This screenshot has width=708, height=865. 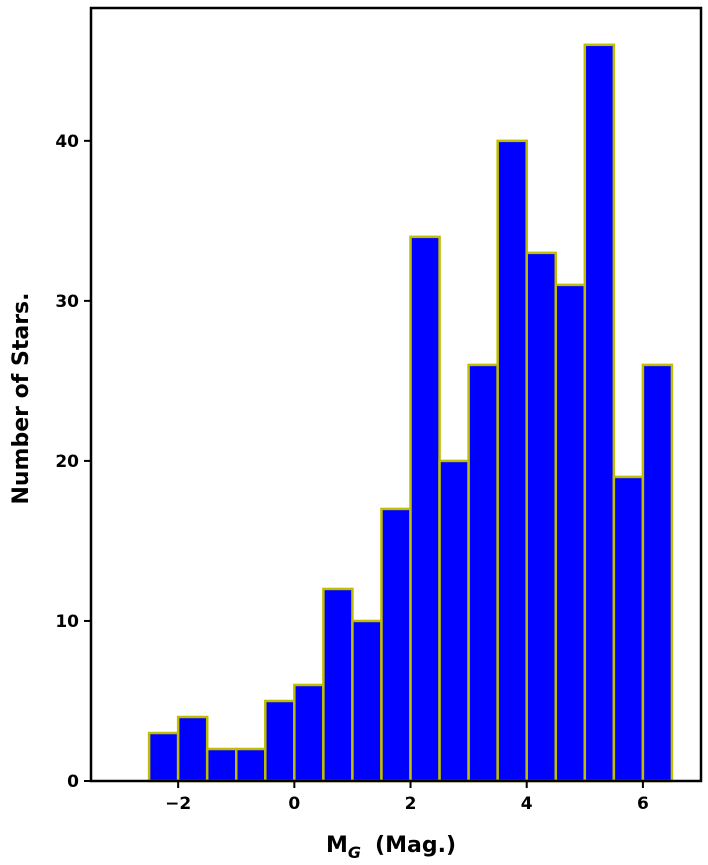 I want to click on y-tick-label: 10, so click(x=67, y=622).